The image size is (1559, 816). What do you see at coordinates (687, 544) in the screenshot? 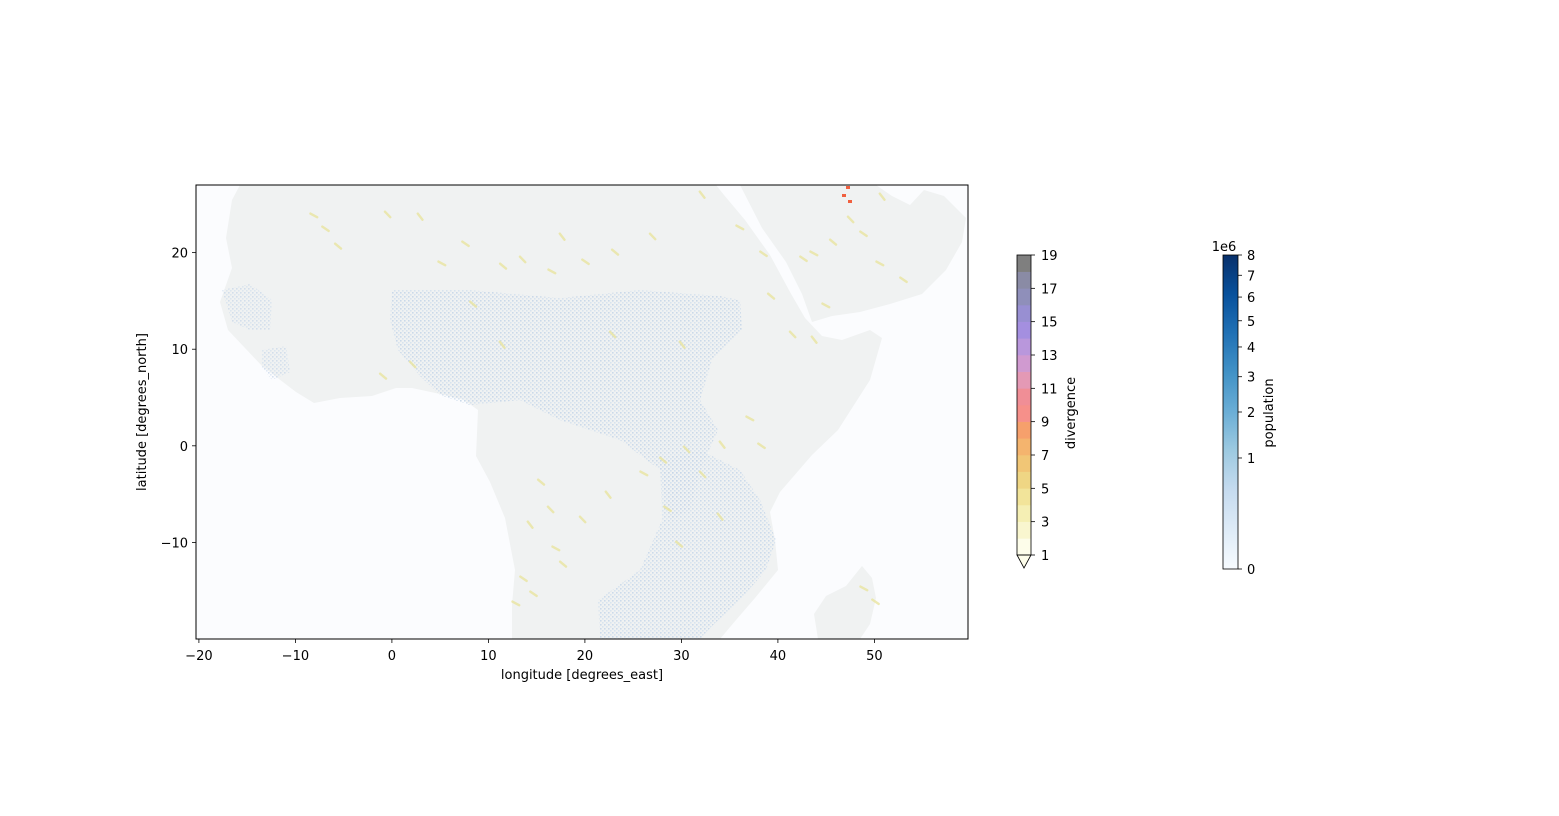
I see `population-density-overlay-east` at bounding box center [687, 544].